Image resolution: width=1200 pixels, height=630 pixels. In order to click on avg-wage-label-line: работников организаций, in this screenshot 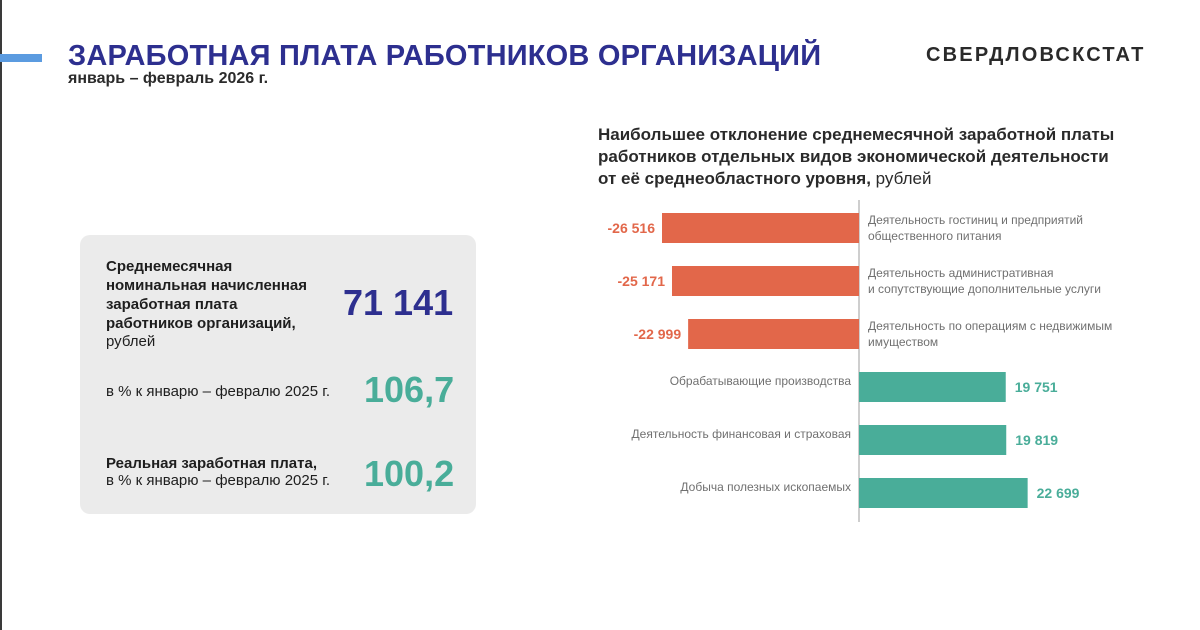, I will do `click(201, 323)`.